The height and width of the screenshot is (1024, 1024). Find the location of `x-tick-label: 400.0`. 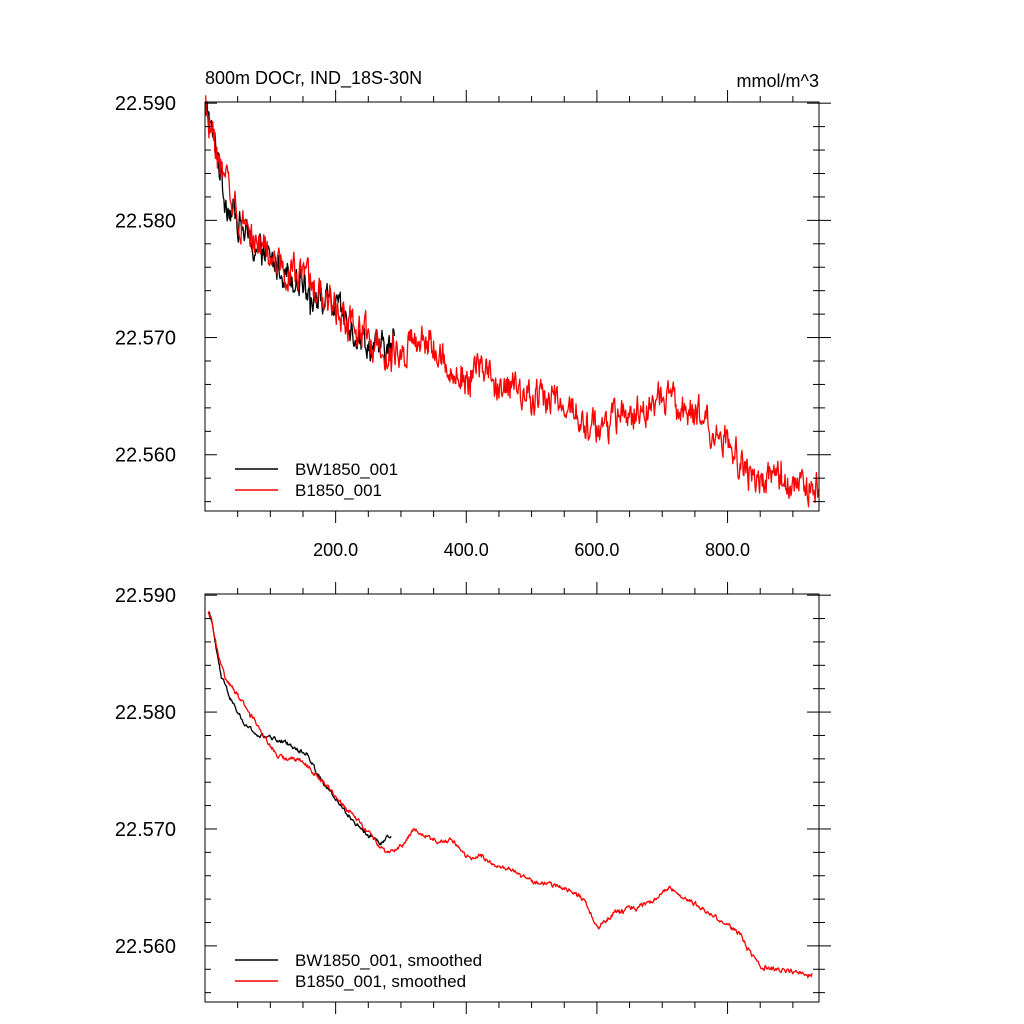

x-tick-label: 400.0 is located at coordinates (466, 550).